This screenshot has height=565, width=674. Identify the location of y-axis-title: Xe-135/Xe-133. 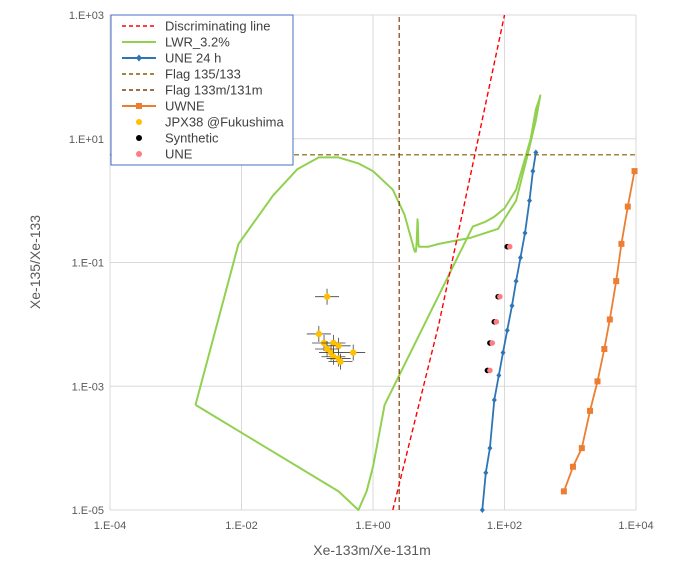
(35, 262).